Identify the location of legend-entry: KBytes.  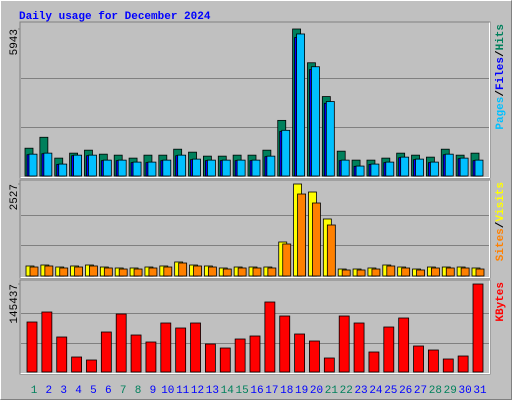
(501, 302).